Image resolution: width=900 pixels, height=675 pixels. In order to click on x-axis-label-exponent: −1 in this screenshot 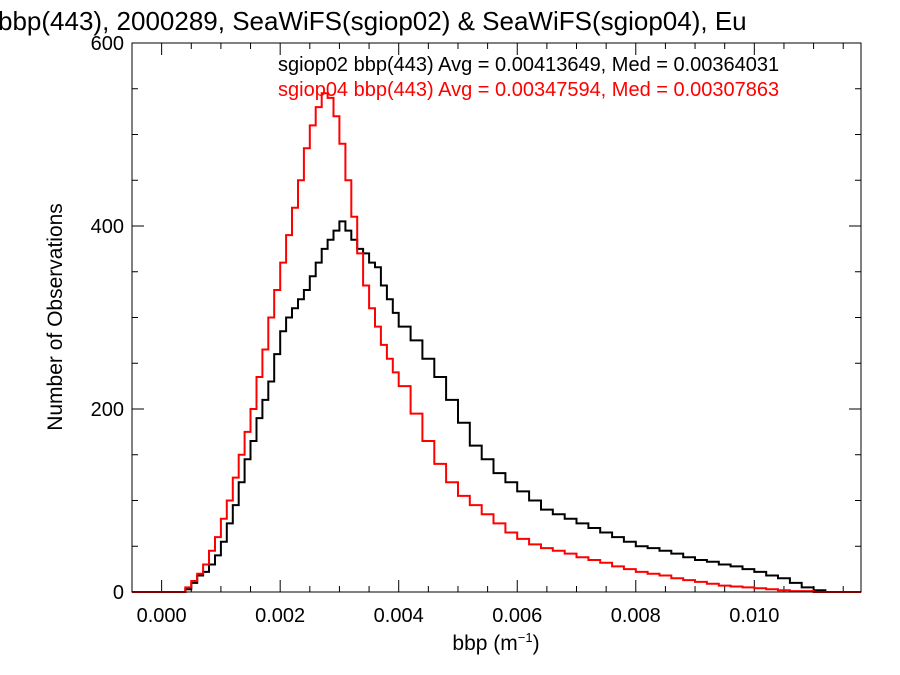, I will do `click(525, 637)`.